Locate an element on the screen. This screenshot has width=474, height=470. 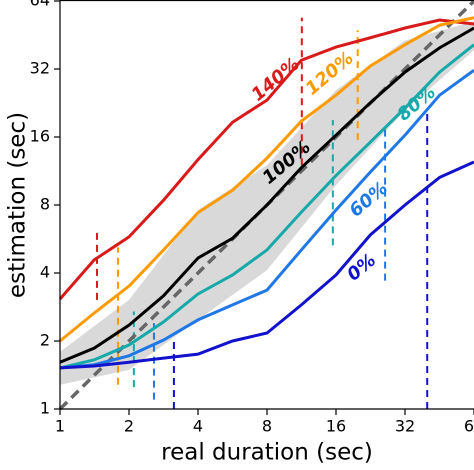
x-tick-label: 8 is located at coordinates (267, 426).